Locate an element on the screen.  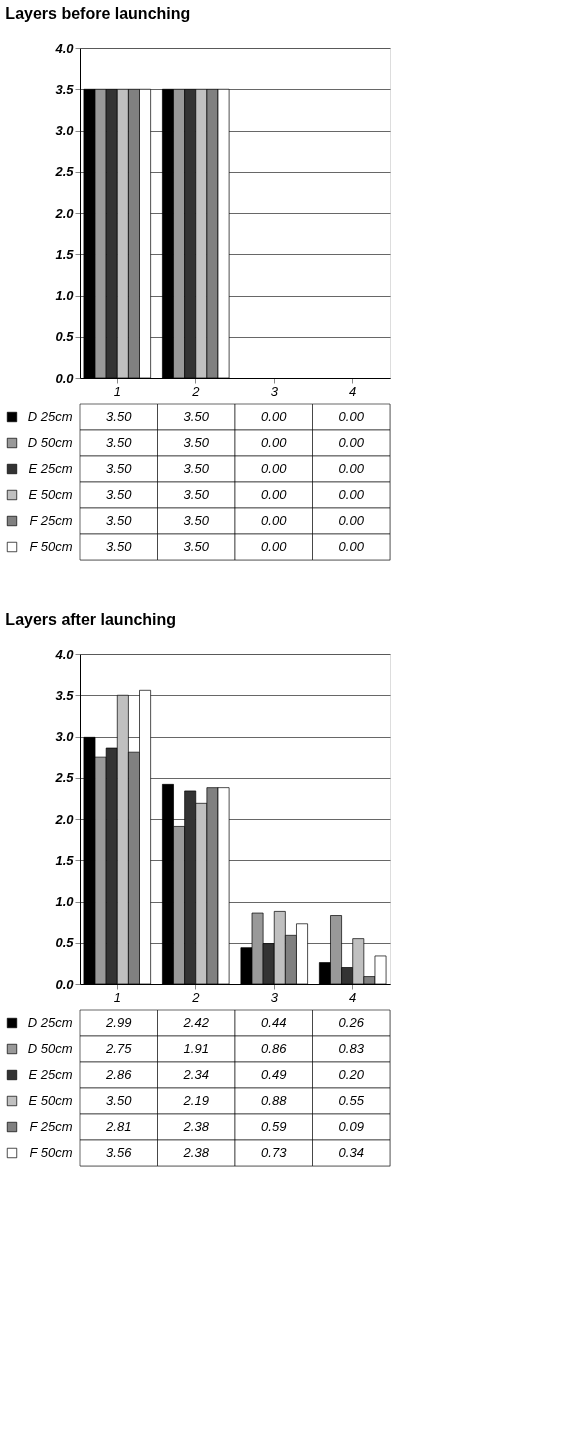
data-label: 0.73 is located at coordinates (274, 1152).